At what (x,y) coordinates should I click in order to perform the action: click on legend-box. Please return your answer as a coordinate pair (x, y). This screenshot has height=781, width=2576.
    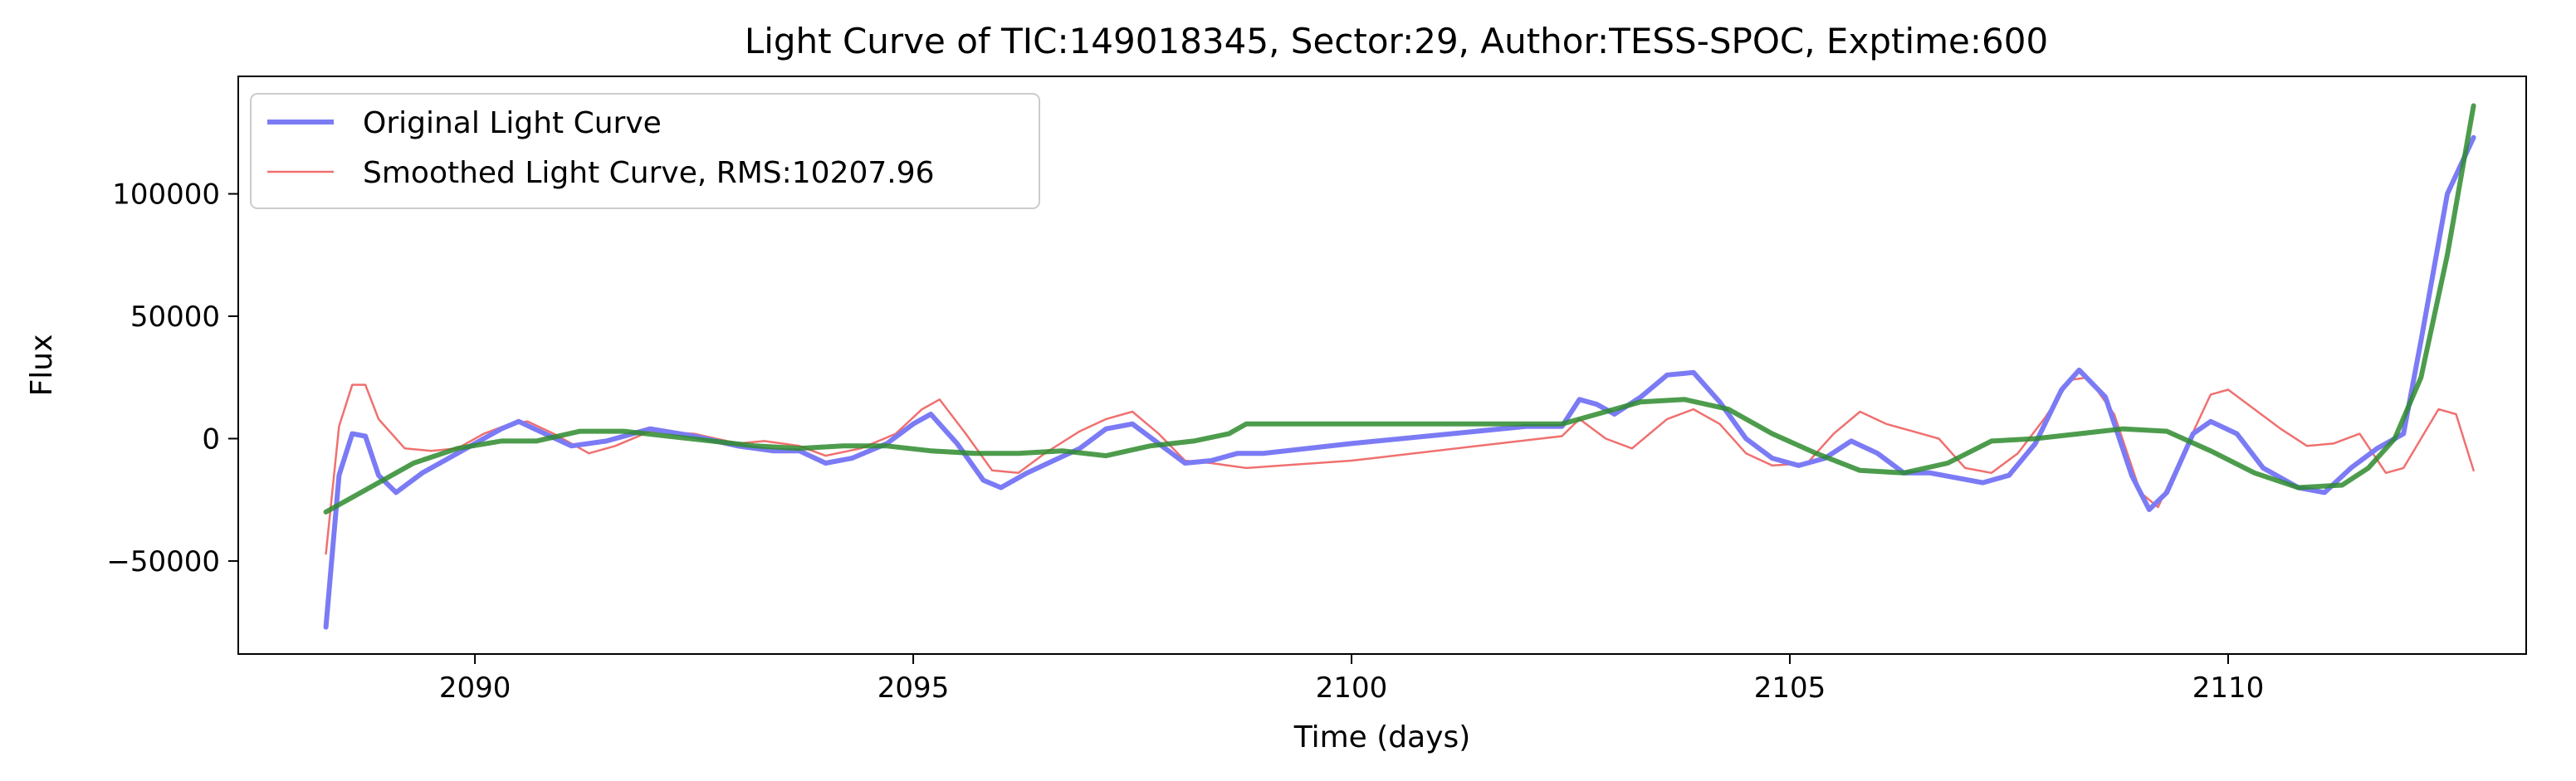
    Looking at the image, I should click on (645, 151).